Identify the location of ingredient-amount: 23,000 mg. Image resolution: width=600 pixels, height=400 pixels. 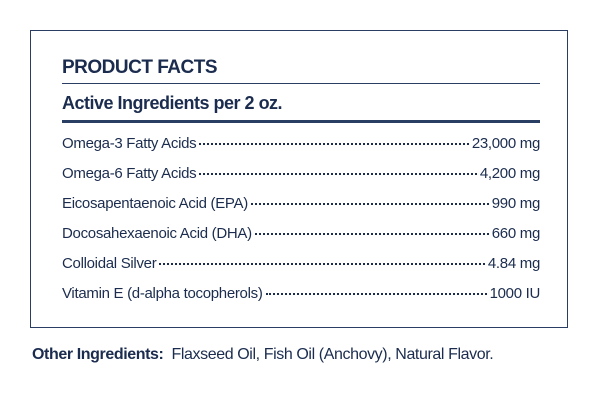
(505, 143).